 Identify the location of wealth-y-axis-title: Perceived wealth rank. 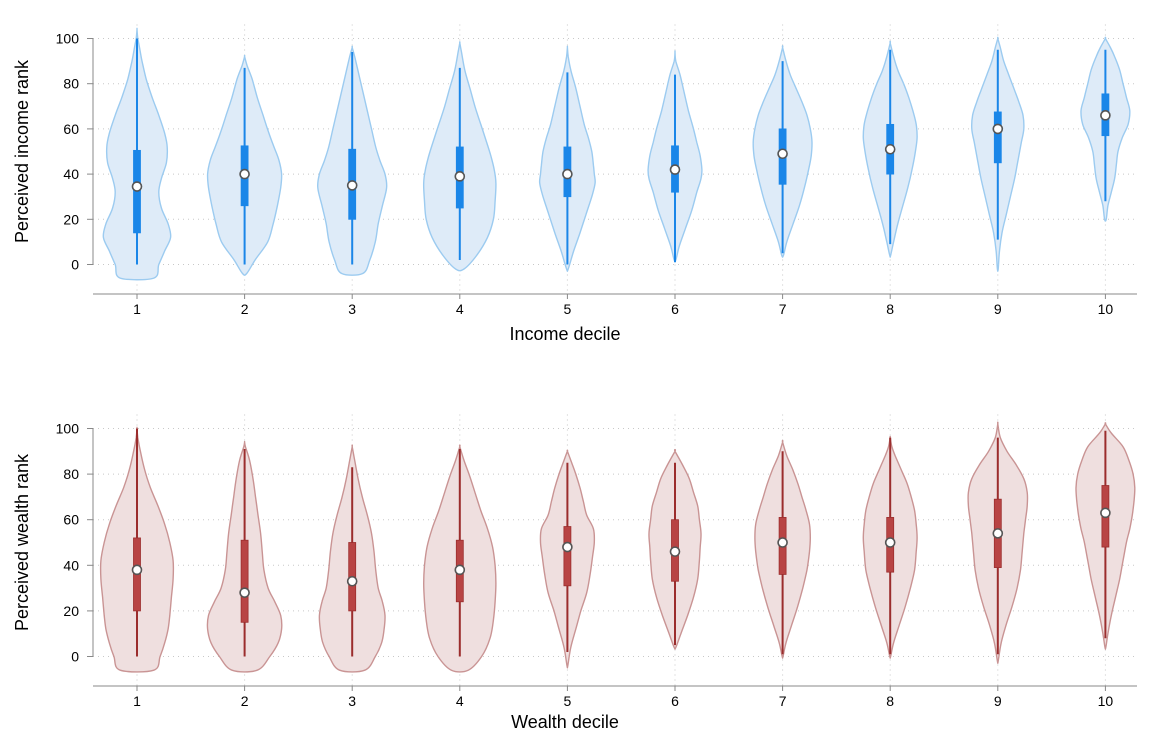
(22, 542).